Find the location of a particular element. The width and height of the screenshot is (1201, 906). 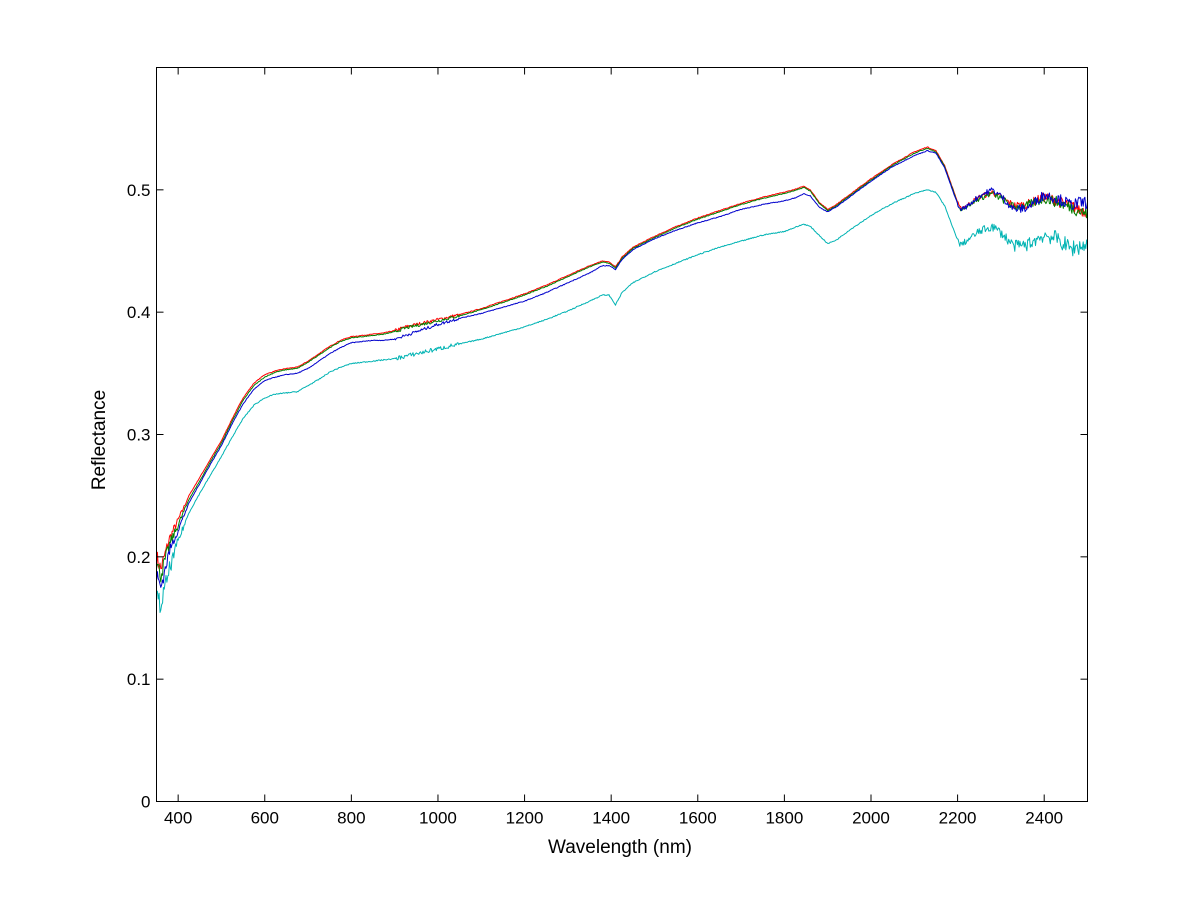

y-axis-label: Reflectance is located at coordinates (99, 440).